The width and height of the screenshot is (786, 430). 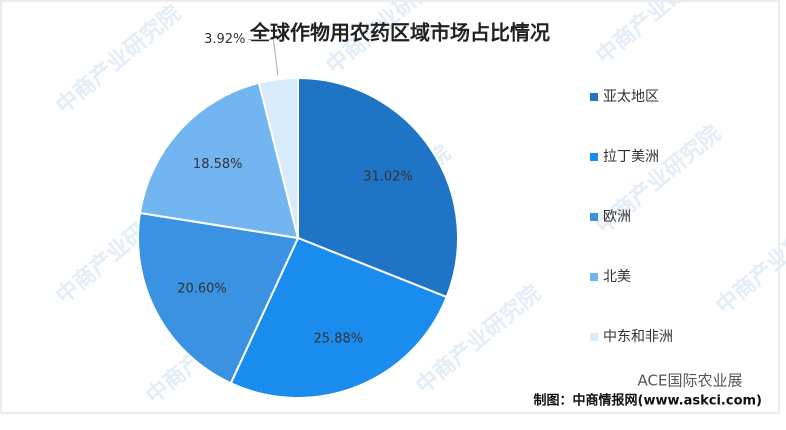 What do you see at coordinates (617, 277) in the screenshot?
I see `legend-label: 北美` at bounding box center [617, 277].